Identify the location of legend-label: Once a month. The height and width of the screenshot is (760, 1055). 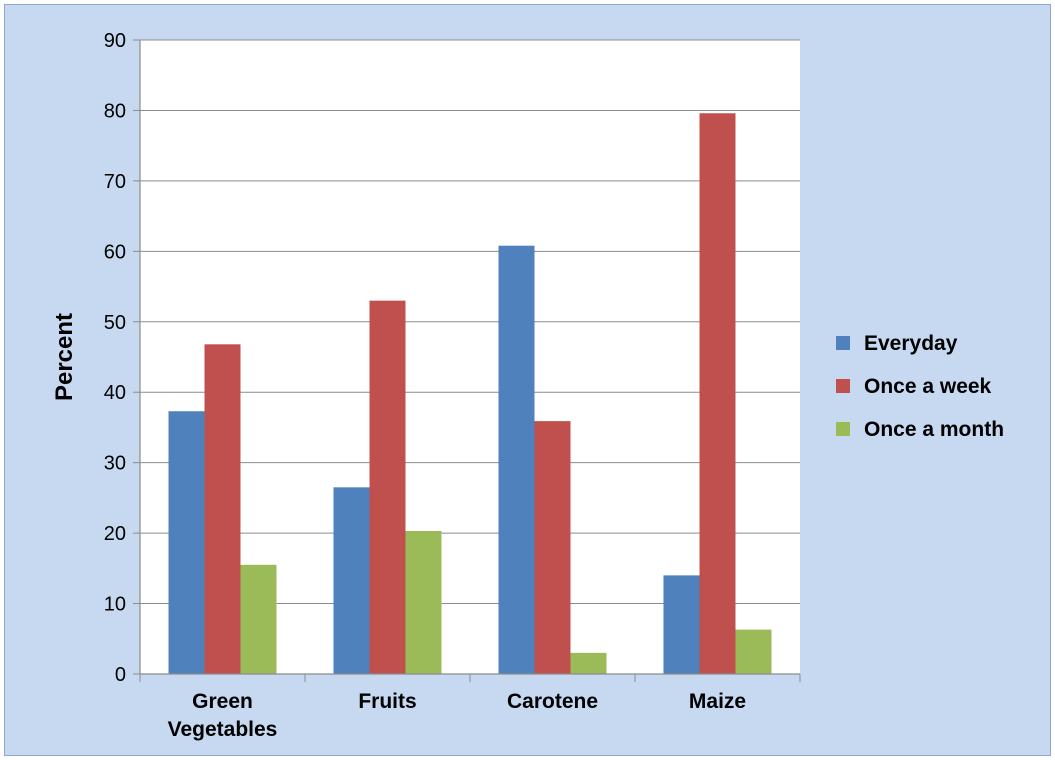
(934, 429).